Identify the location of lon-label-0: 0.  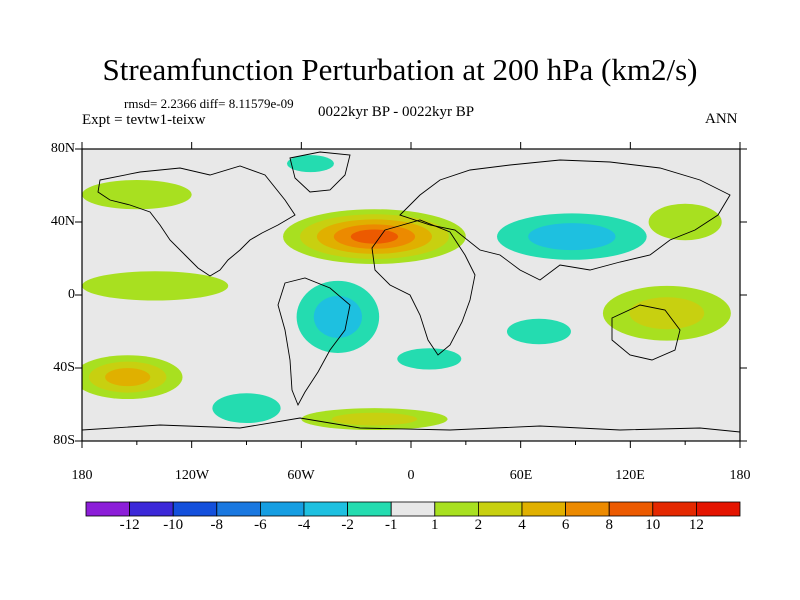
(411, 475).